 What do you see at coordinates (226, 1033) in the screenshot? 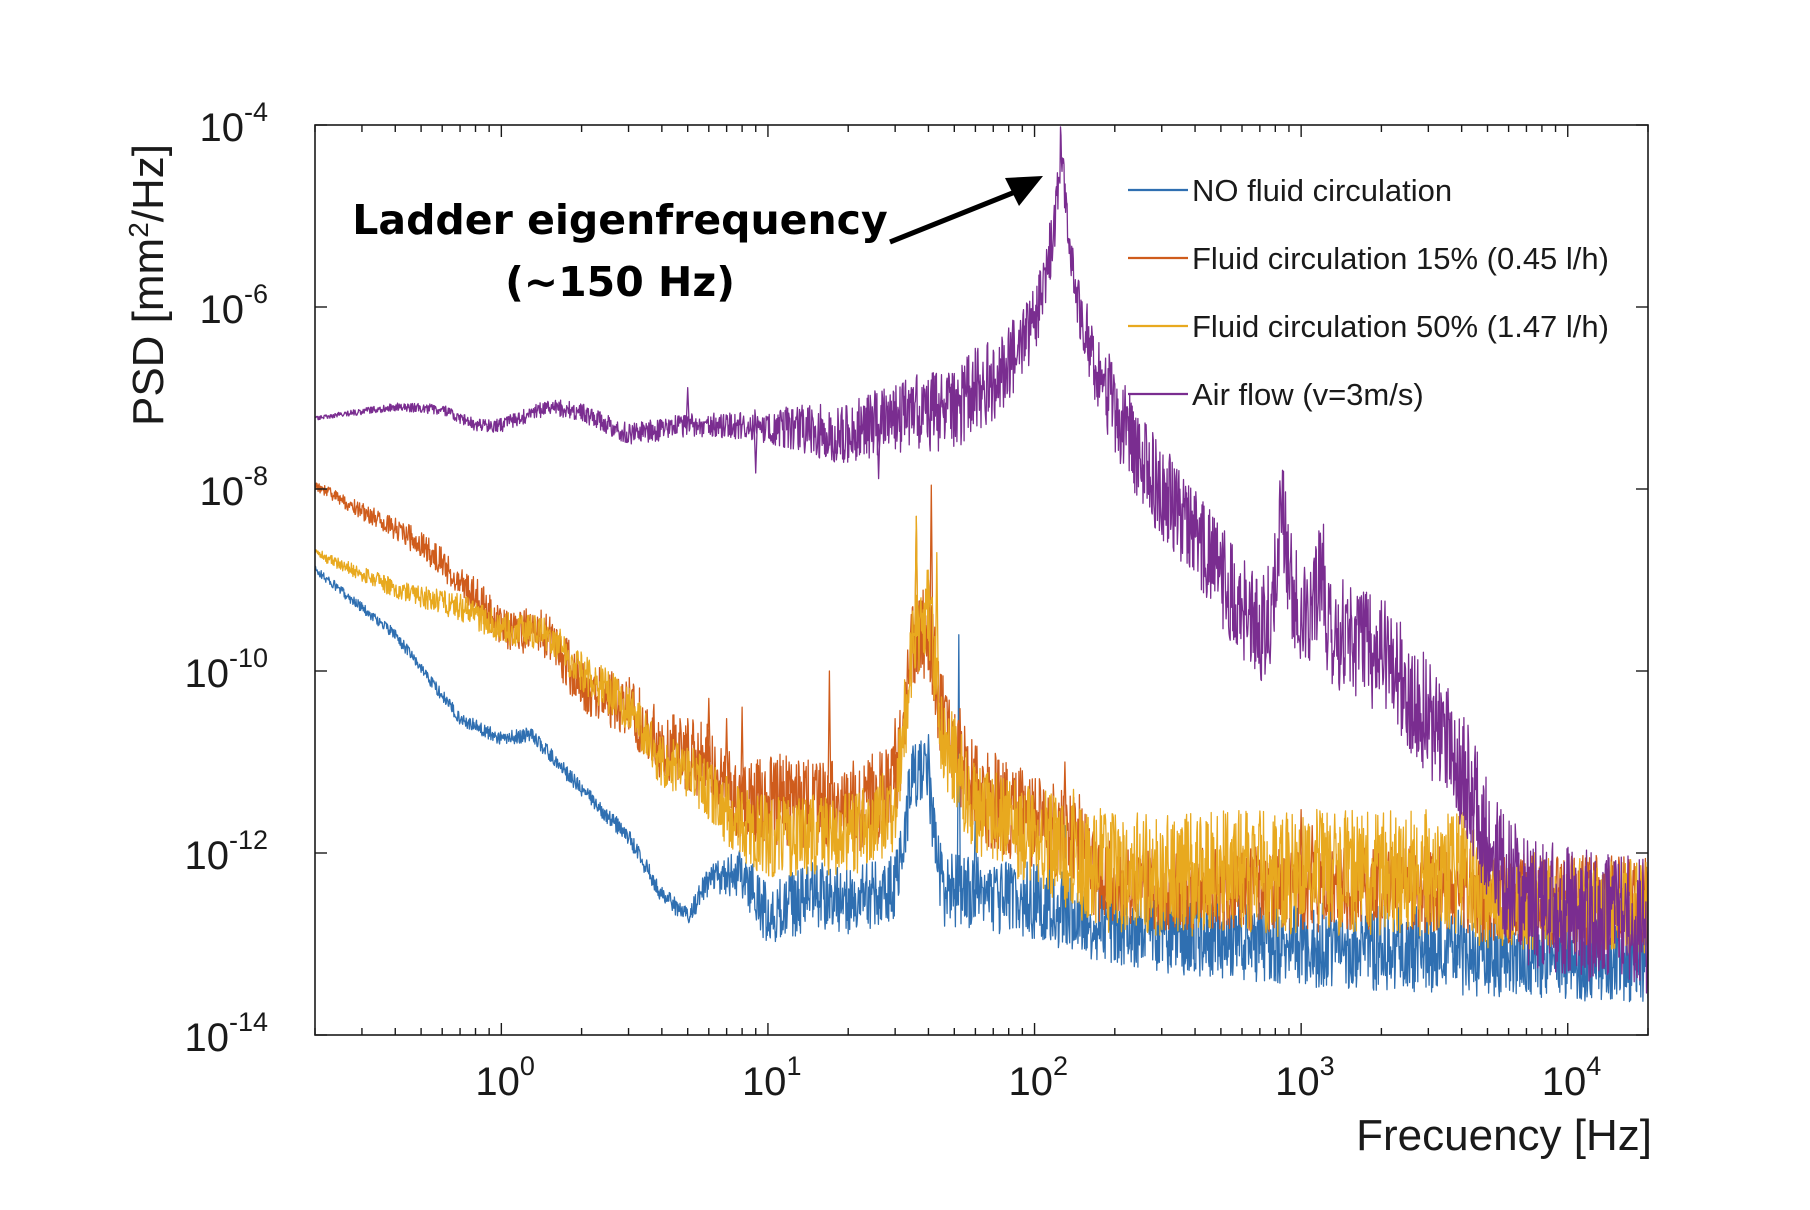
I see `y-tick-label: 10⁻¹⁴` at bounding box center [226, 1033].